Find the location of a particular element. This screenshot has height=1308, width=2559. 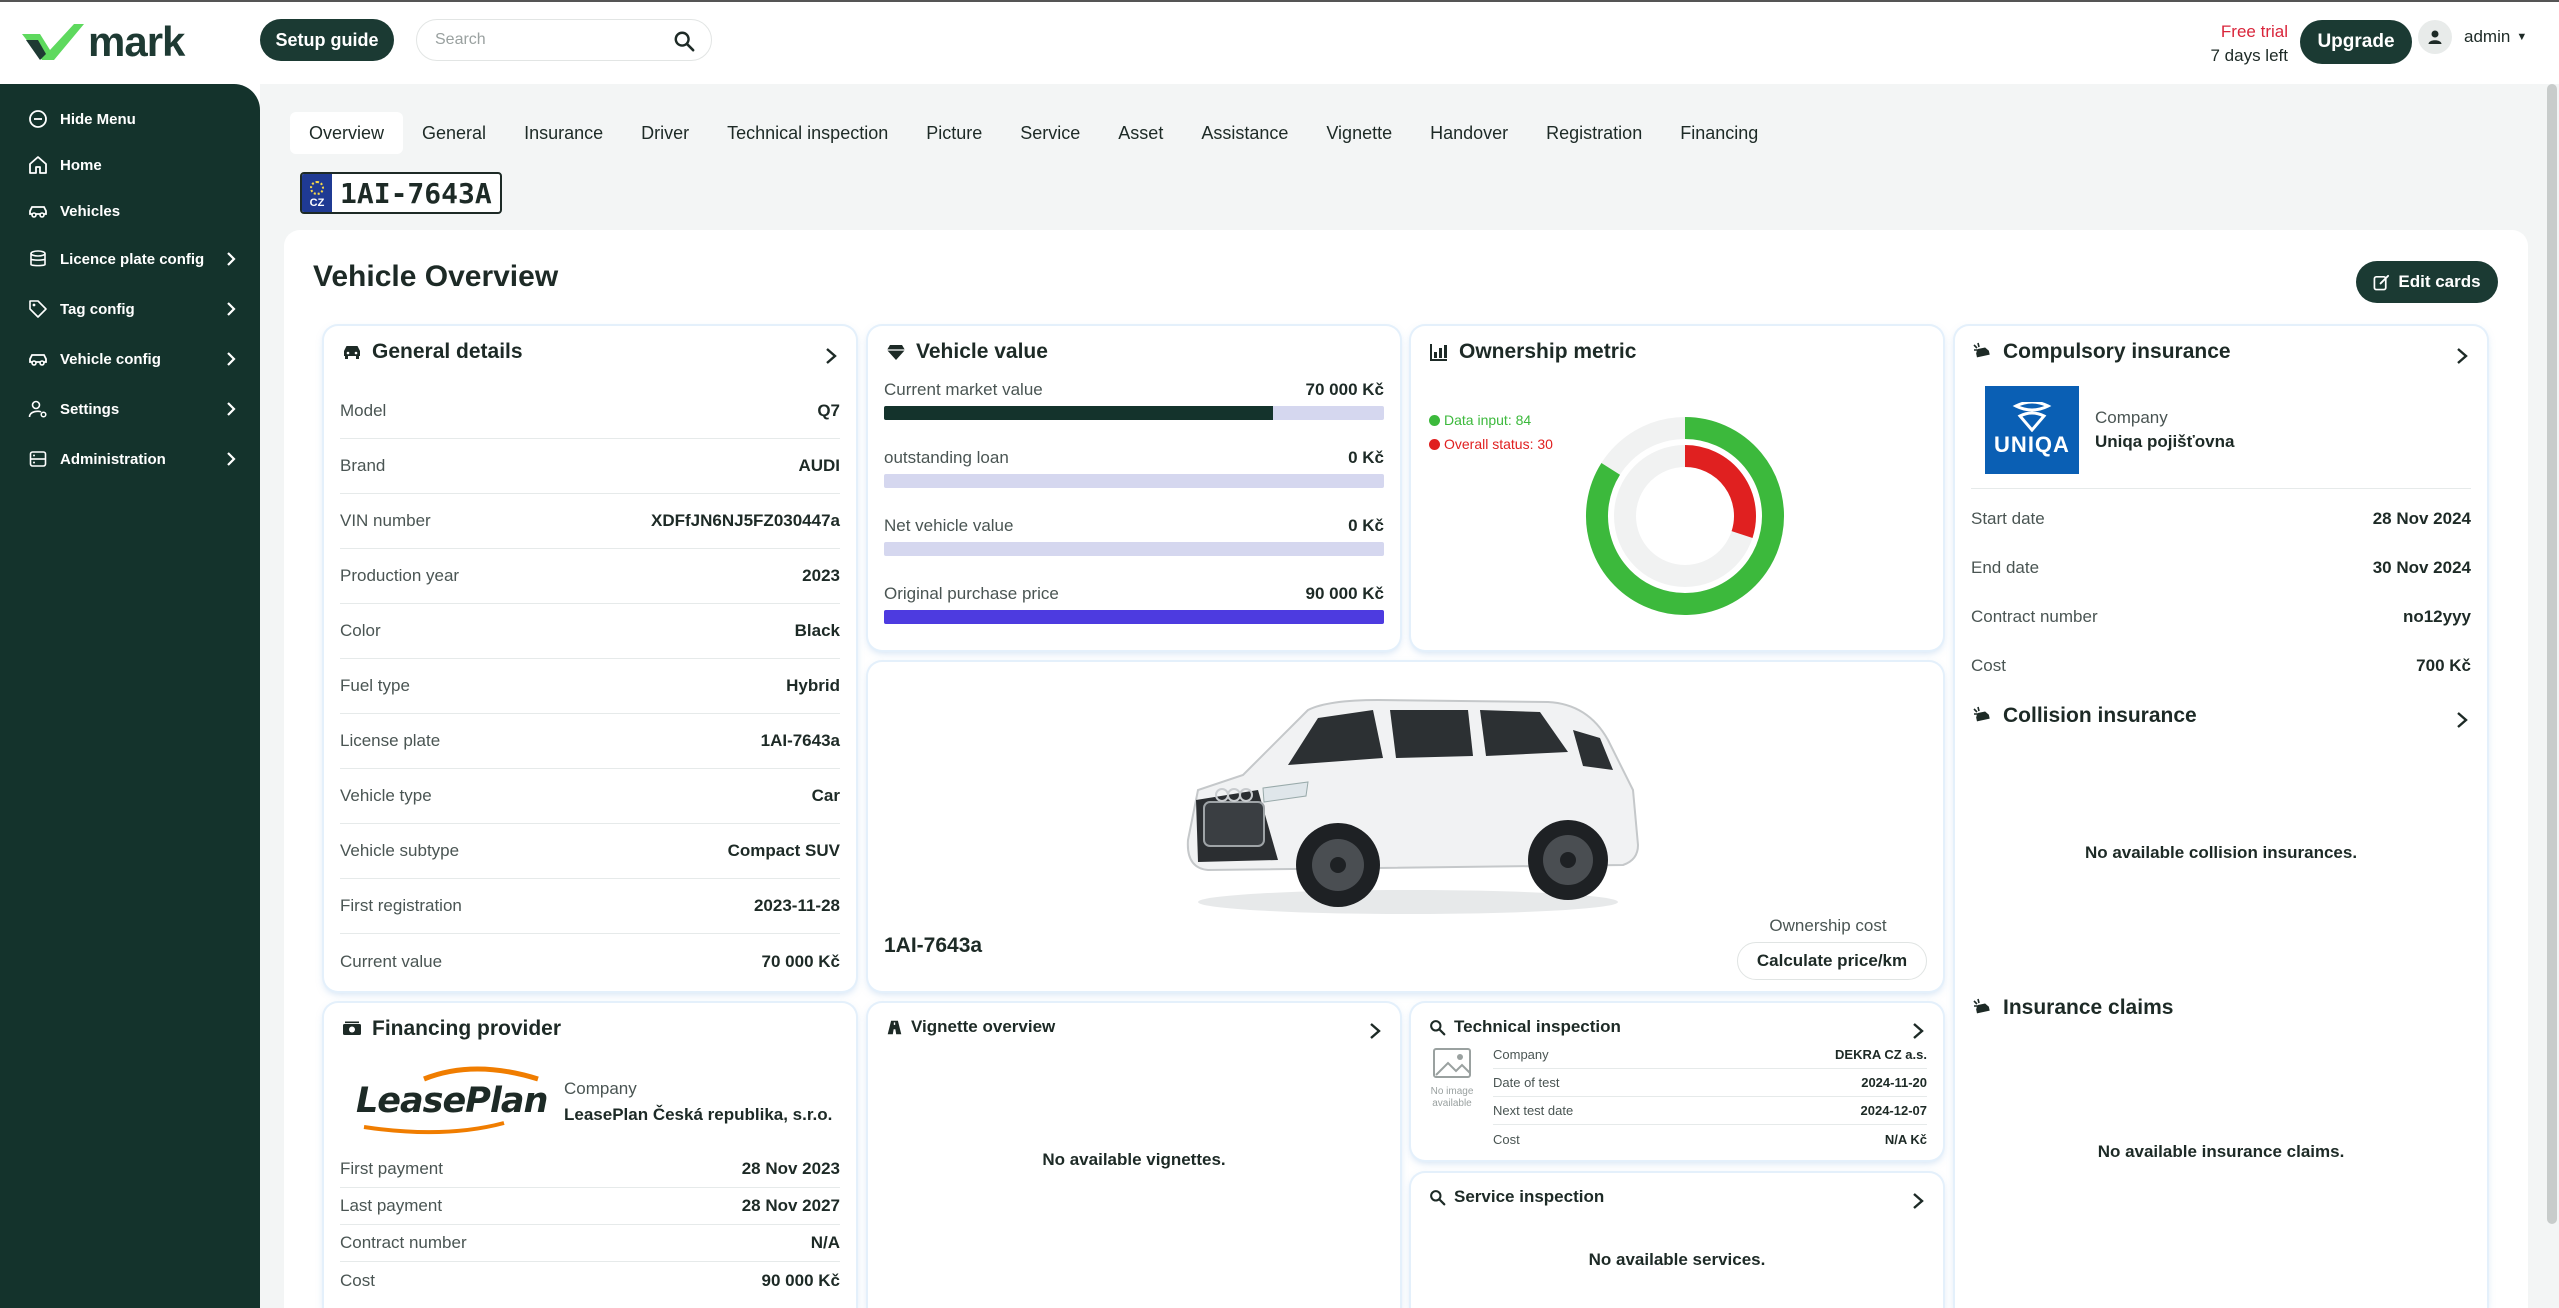

card-title: Vehicle value is located at coordinates (967, 352).